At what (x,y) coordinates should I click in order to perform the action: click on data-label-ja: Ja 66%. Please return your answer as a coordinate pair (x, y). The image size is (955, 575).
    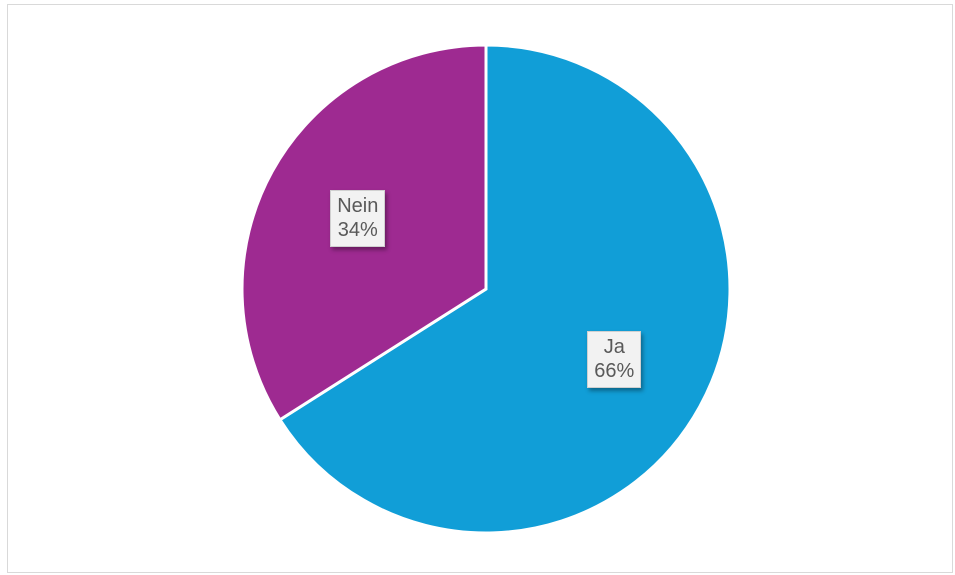
    Looking at the image, I should click on (614, 360).